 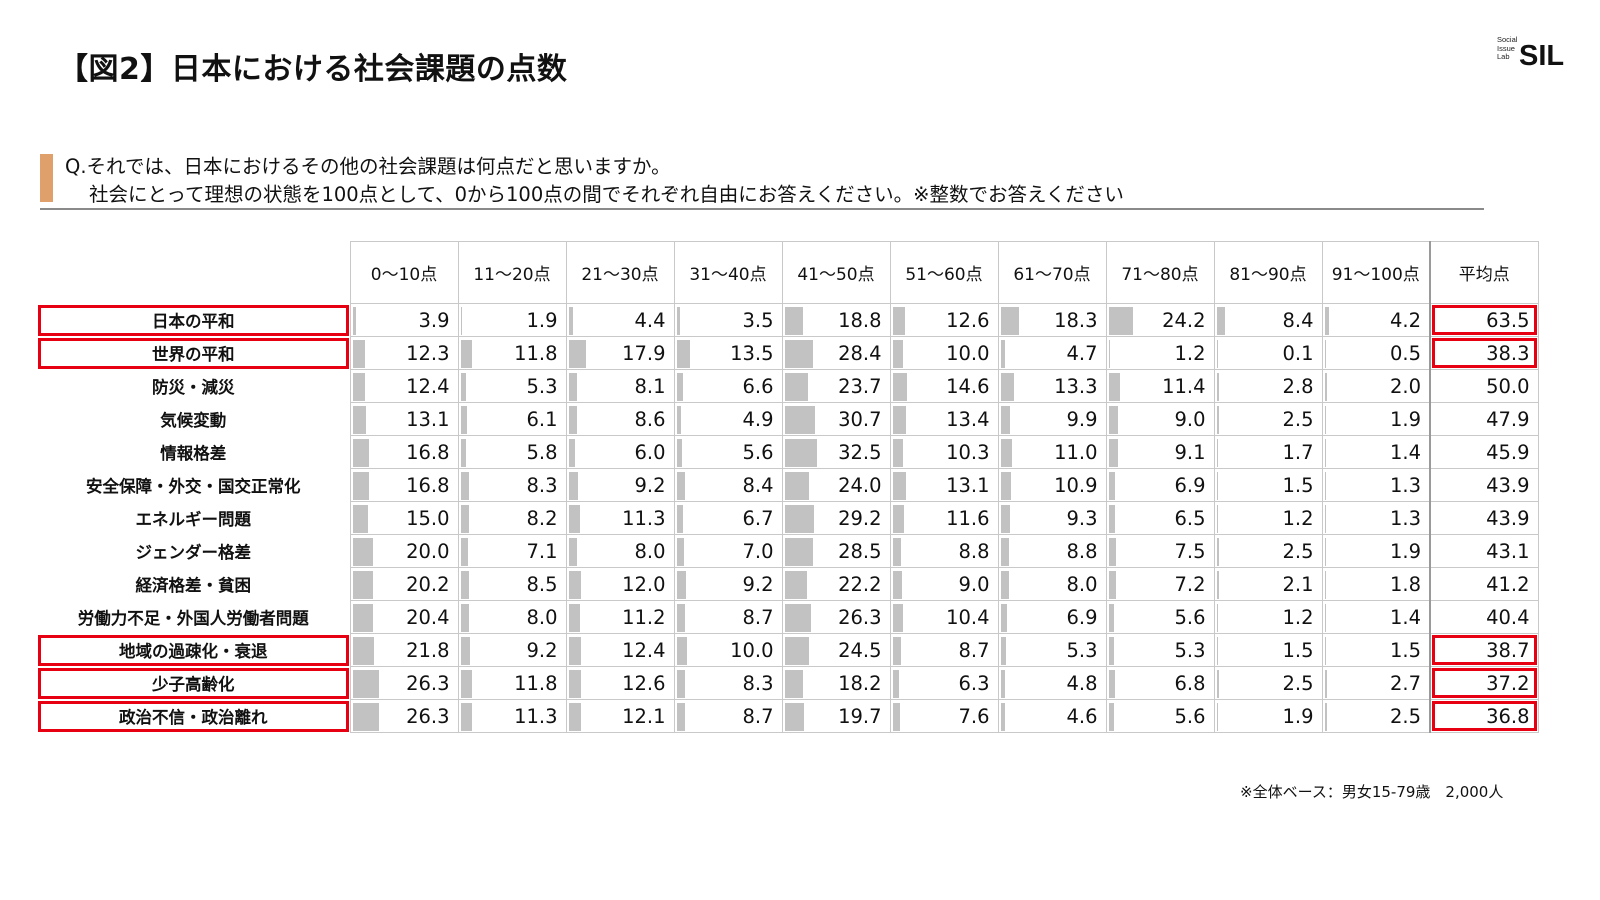 What do you see at coordinates (1160, 650) in the screenshot?
I see `value-cell: 5.3` at bounding box center [1160, 650].